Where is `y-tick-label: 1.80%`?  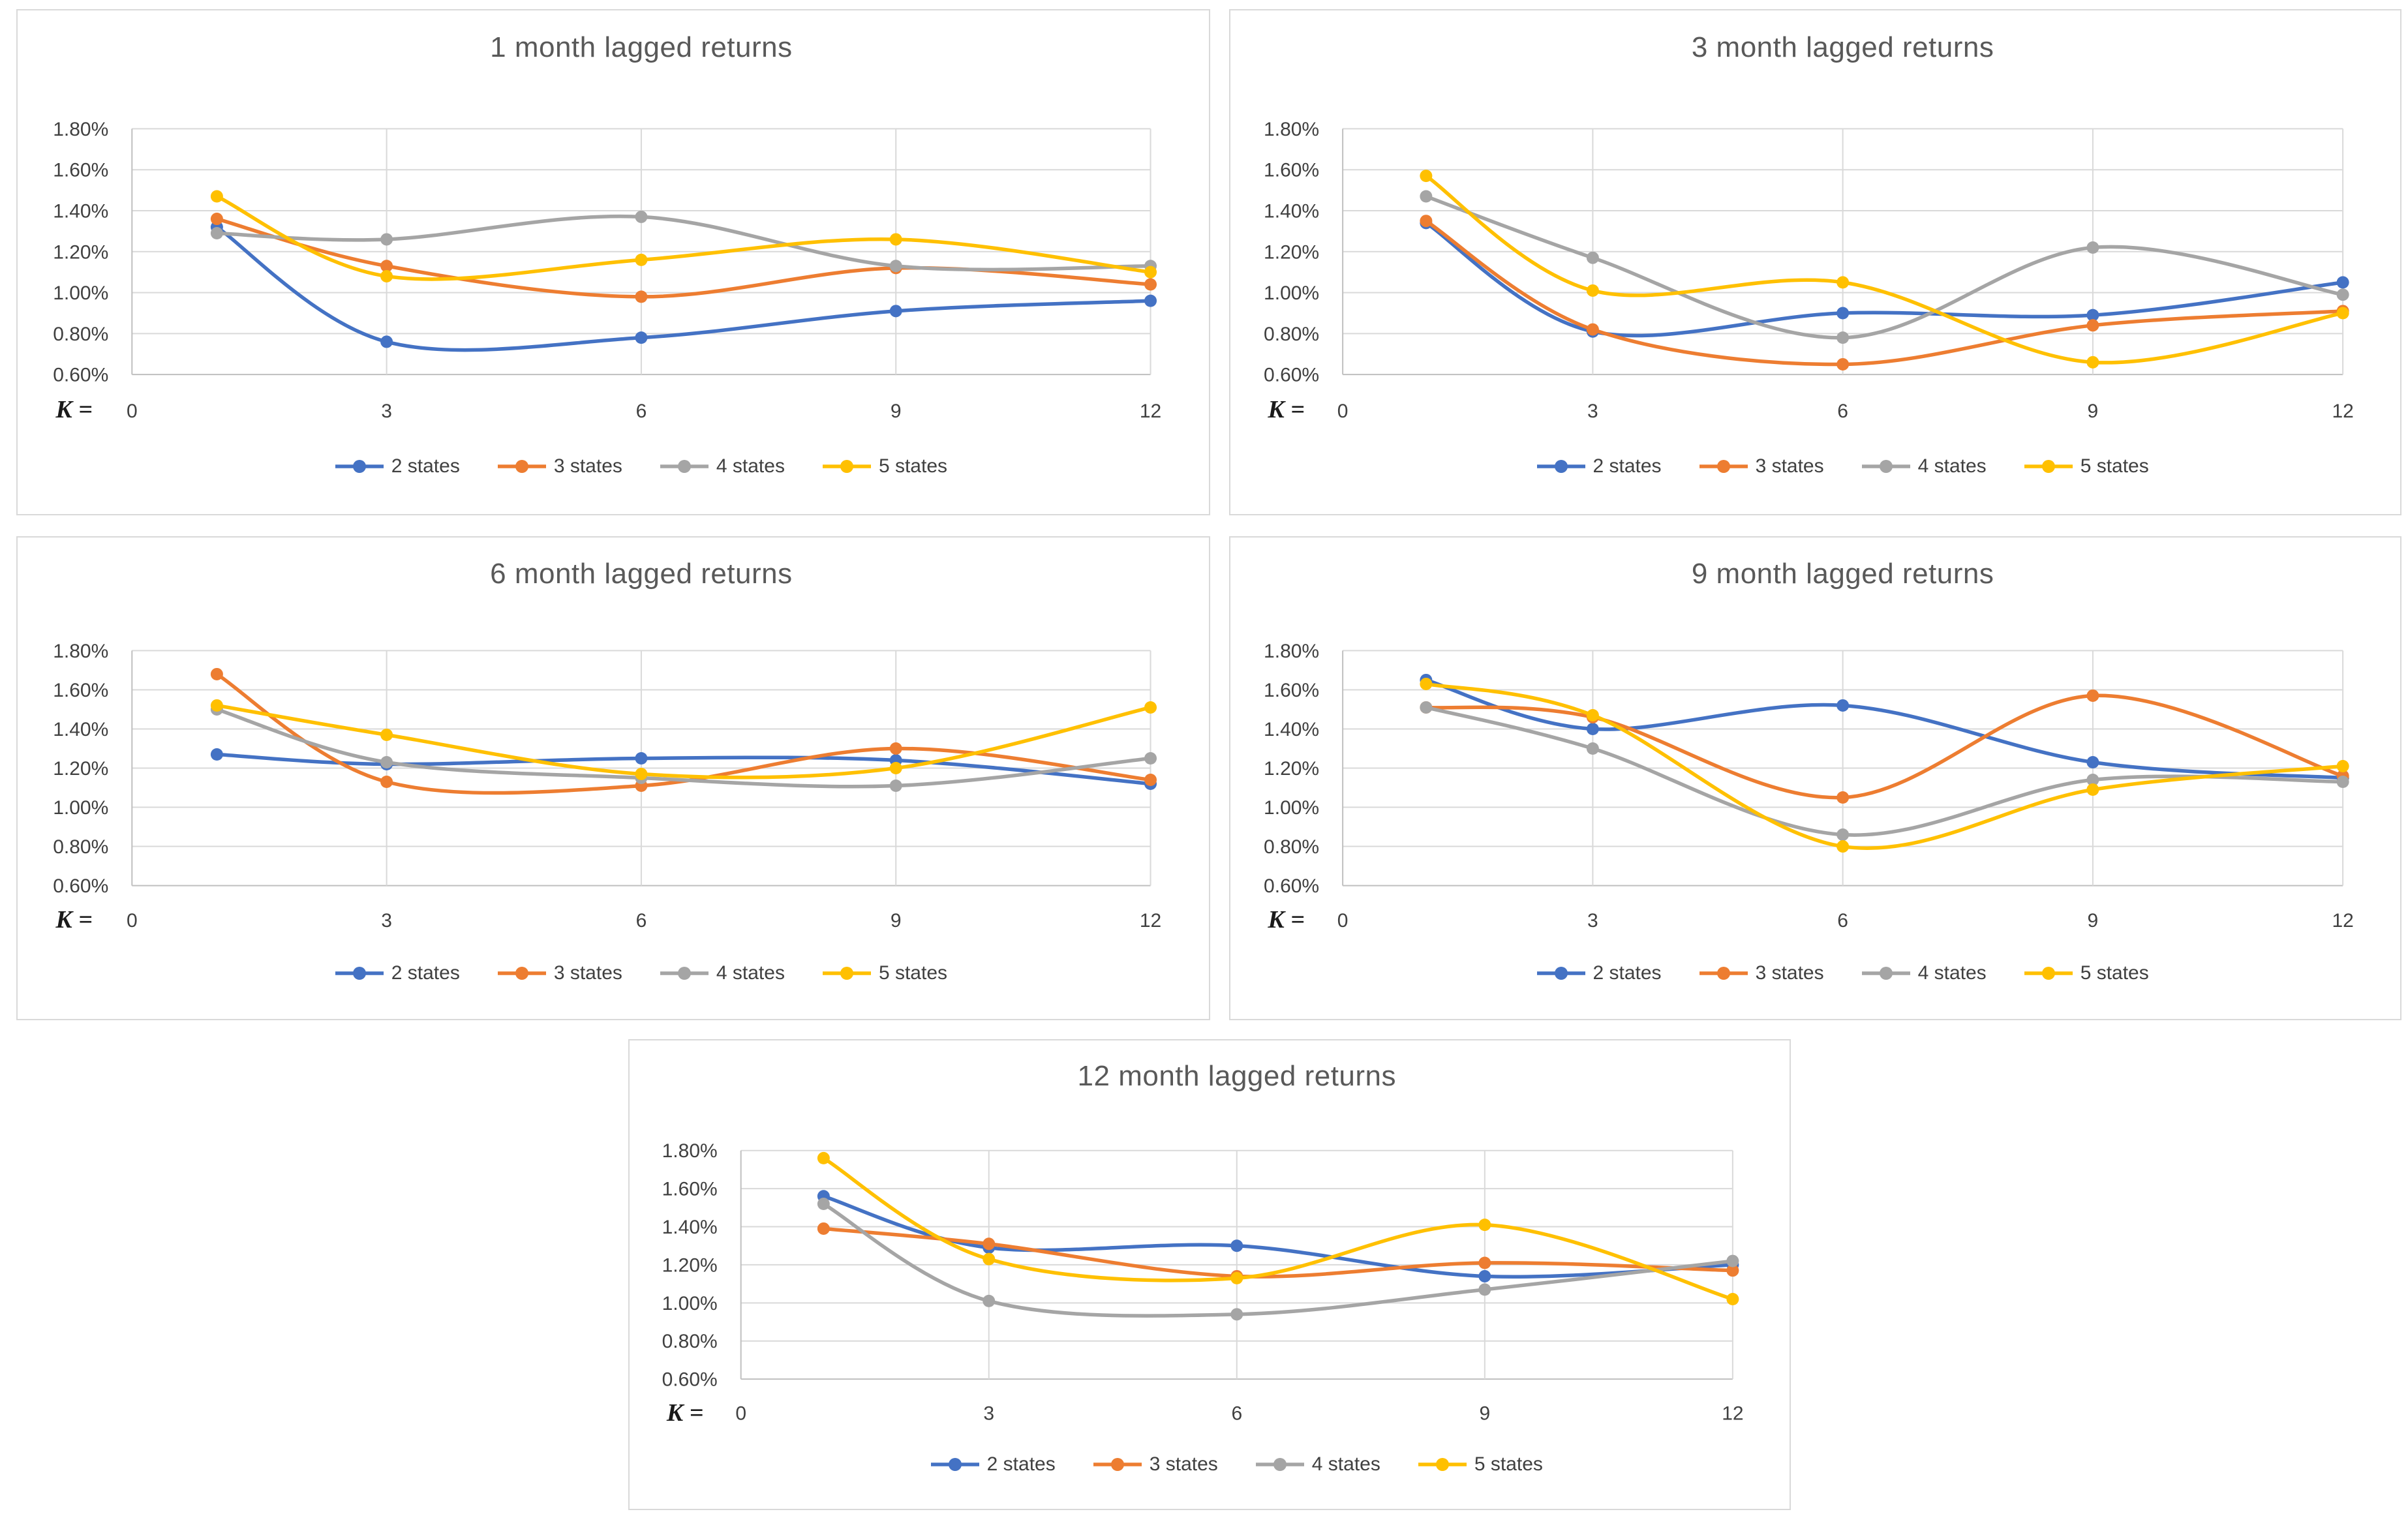
y-tick-label: 1.80% is located at coordinates (1291, 129).